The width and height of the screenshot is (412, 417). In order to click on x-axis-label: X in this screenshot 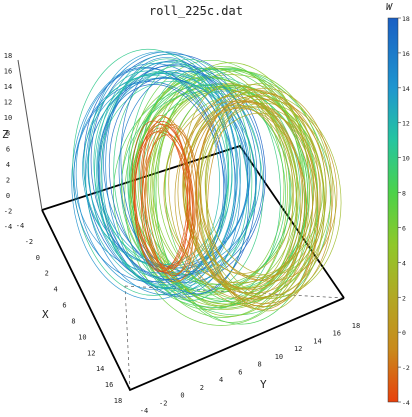, I will do `click(45, 314)`.